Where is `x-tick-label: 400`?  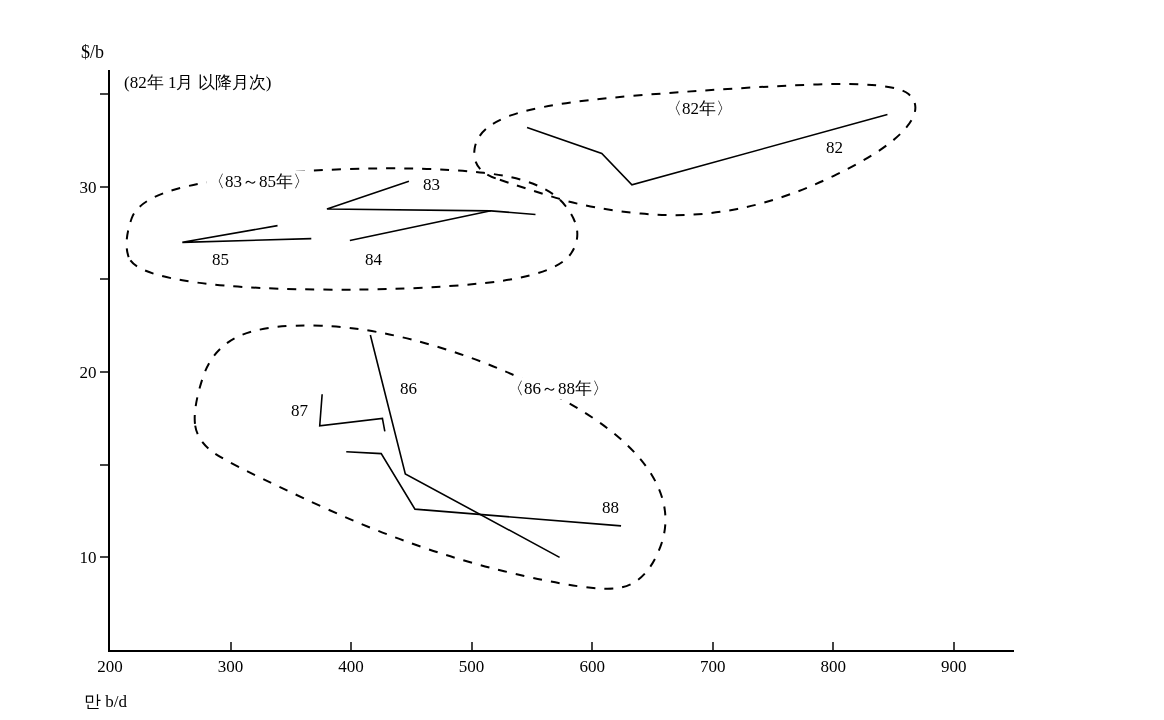 x-tick-label: 400 is located at coordinates (351, 667).